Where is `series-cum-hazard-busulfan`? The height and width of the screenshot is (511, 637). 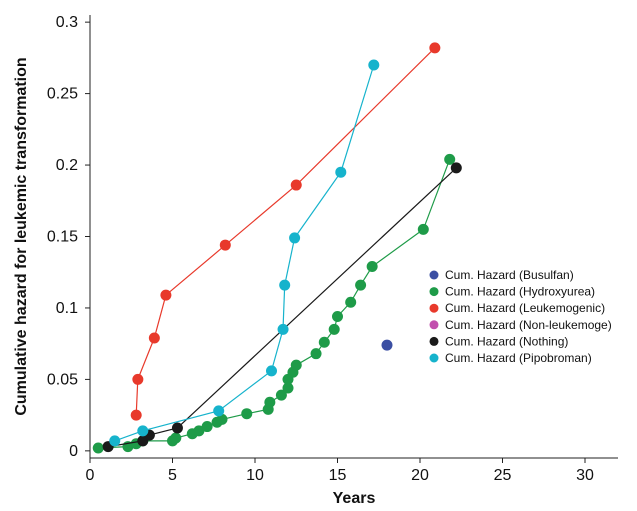
series-cum-hazard-busulfan is located at coordinates (387, 345).